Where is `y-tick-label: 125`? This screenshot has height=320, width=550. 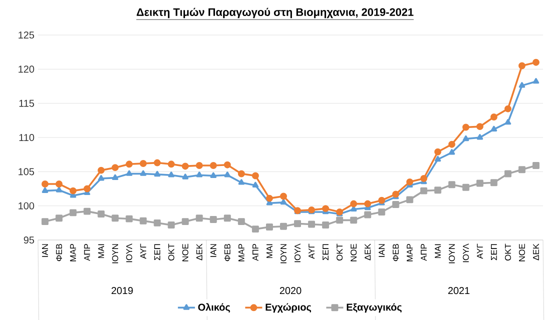 y-tick-label: 125 is located at coordinates (26, 35).